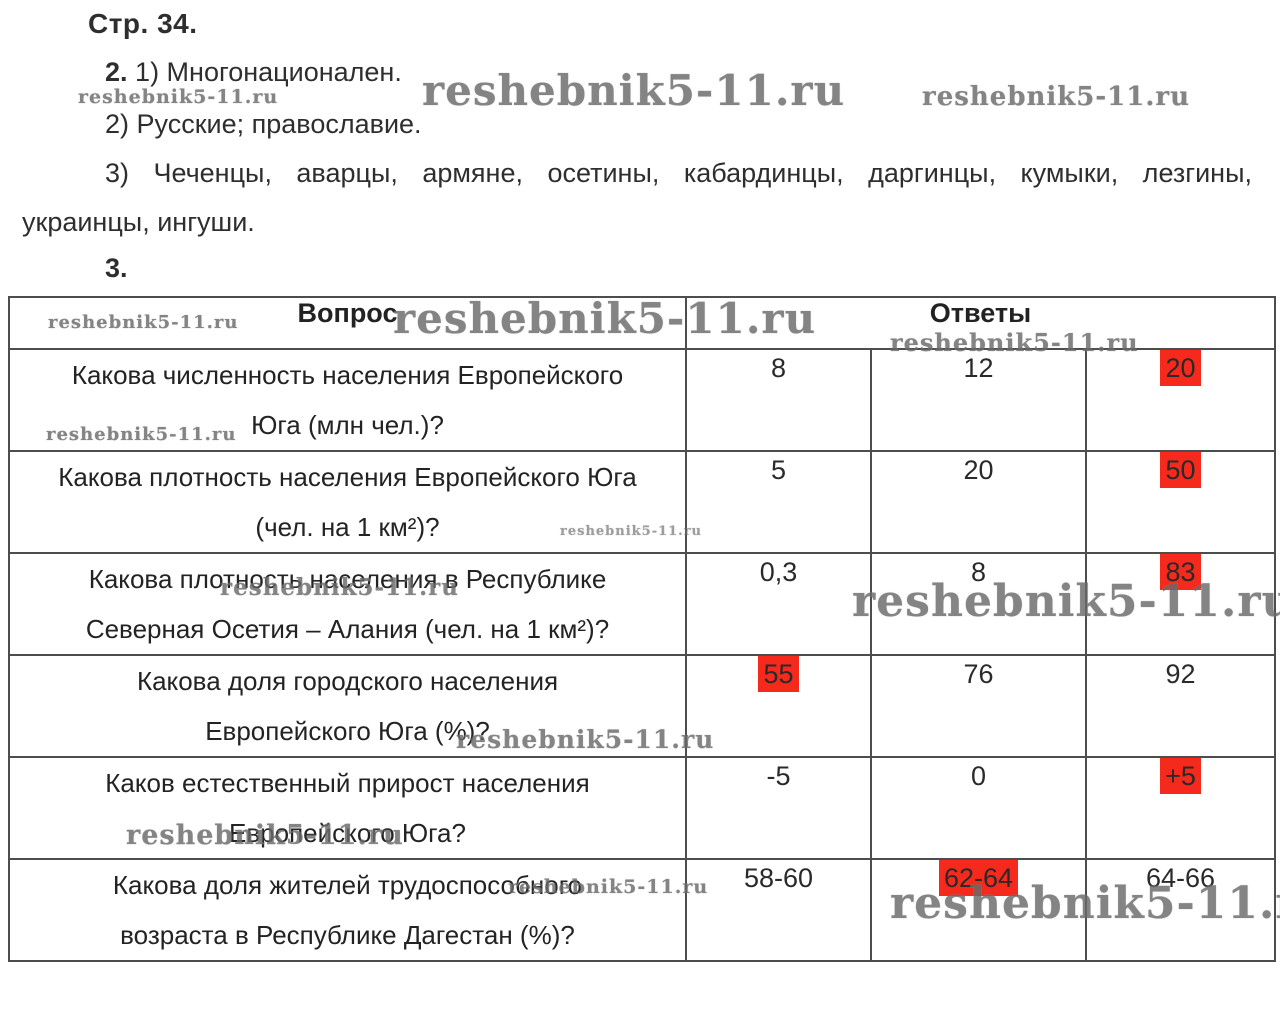 The height and width of the screenshot is (1033, 1280). Describe the element at coordinates (778, 910) in the screenshot. I see `answer-cell: 58-60` at that location.